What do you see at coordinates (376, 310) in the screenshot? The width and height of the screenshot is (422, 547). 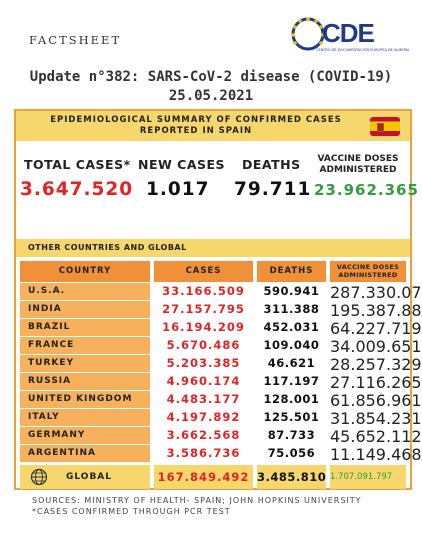 I see `row-vaccine-cell: 195.387.884` at bounding box center [376, 310].